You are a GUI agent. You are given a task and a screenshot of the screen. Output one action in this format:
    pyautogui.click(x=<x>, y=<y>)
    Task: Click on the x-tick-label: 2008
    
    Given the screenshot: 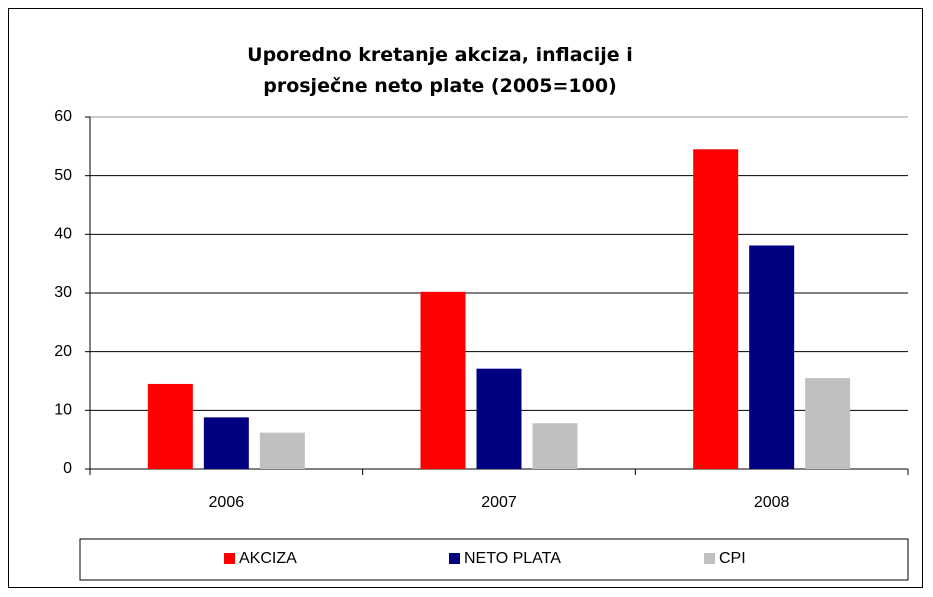 What is the action you would take?
    pyautogui.click(x=772, y=502)
    